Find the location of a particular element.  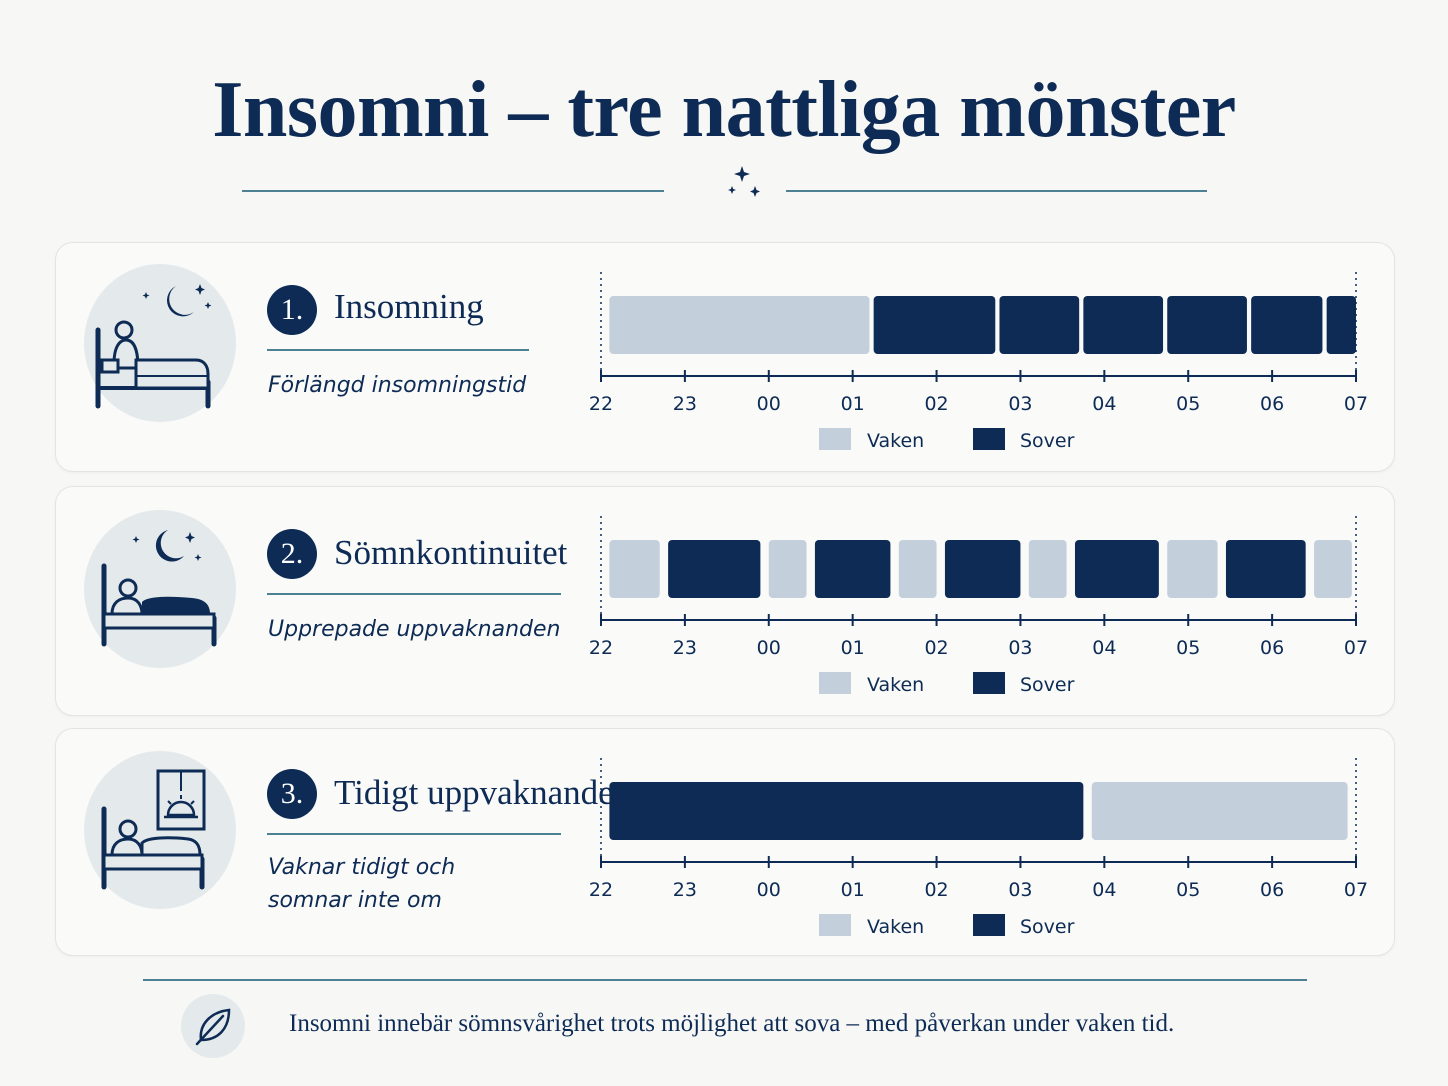

pattern-subtitle: Upprepade uppvaknanden is located at coordinates (414, 629).